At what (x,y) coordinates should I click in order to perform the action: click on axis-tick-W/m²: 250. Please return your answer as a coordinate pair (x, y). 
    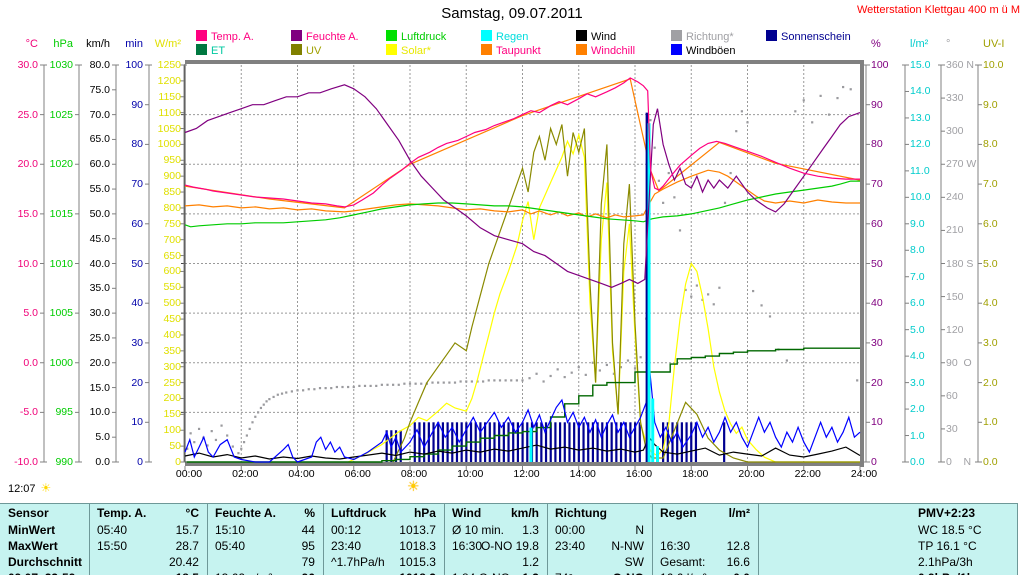
    Looking at the image, I should click on (172, 382).